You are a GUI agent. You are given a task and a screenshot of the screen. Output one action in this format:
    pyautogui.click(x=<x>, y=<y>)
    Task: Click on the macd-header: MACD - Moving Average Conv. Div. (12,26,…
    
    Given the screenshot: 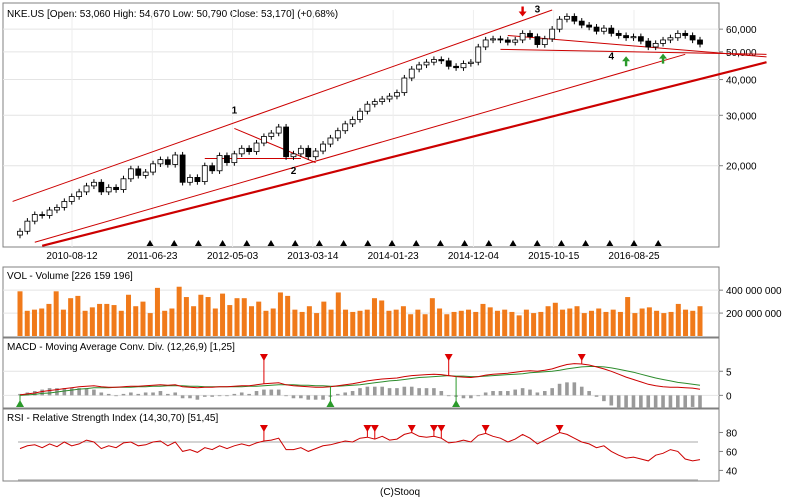 What is the action you would take?
    pyautogui.click(x=121, y=347)
    